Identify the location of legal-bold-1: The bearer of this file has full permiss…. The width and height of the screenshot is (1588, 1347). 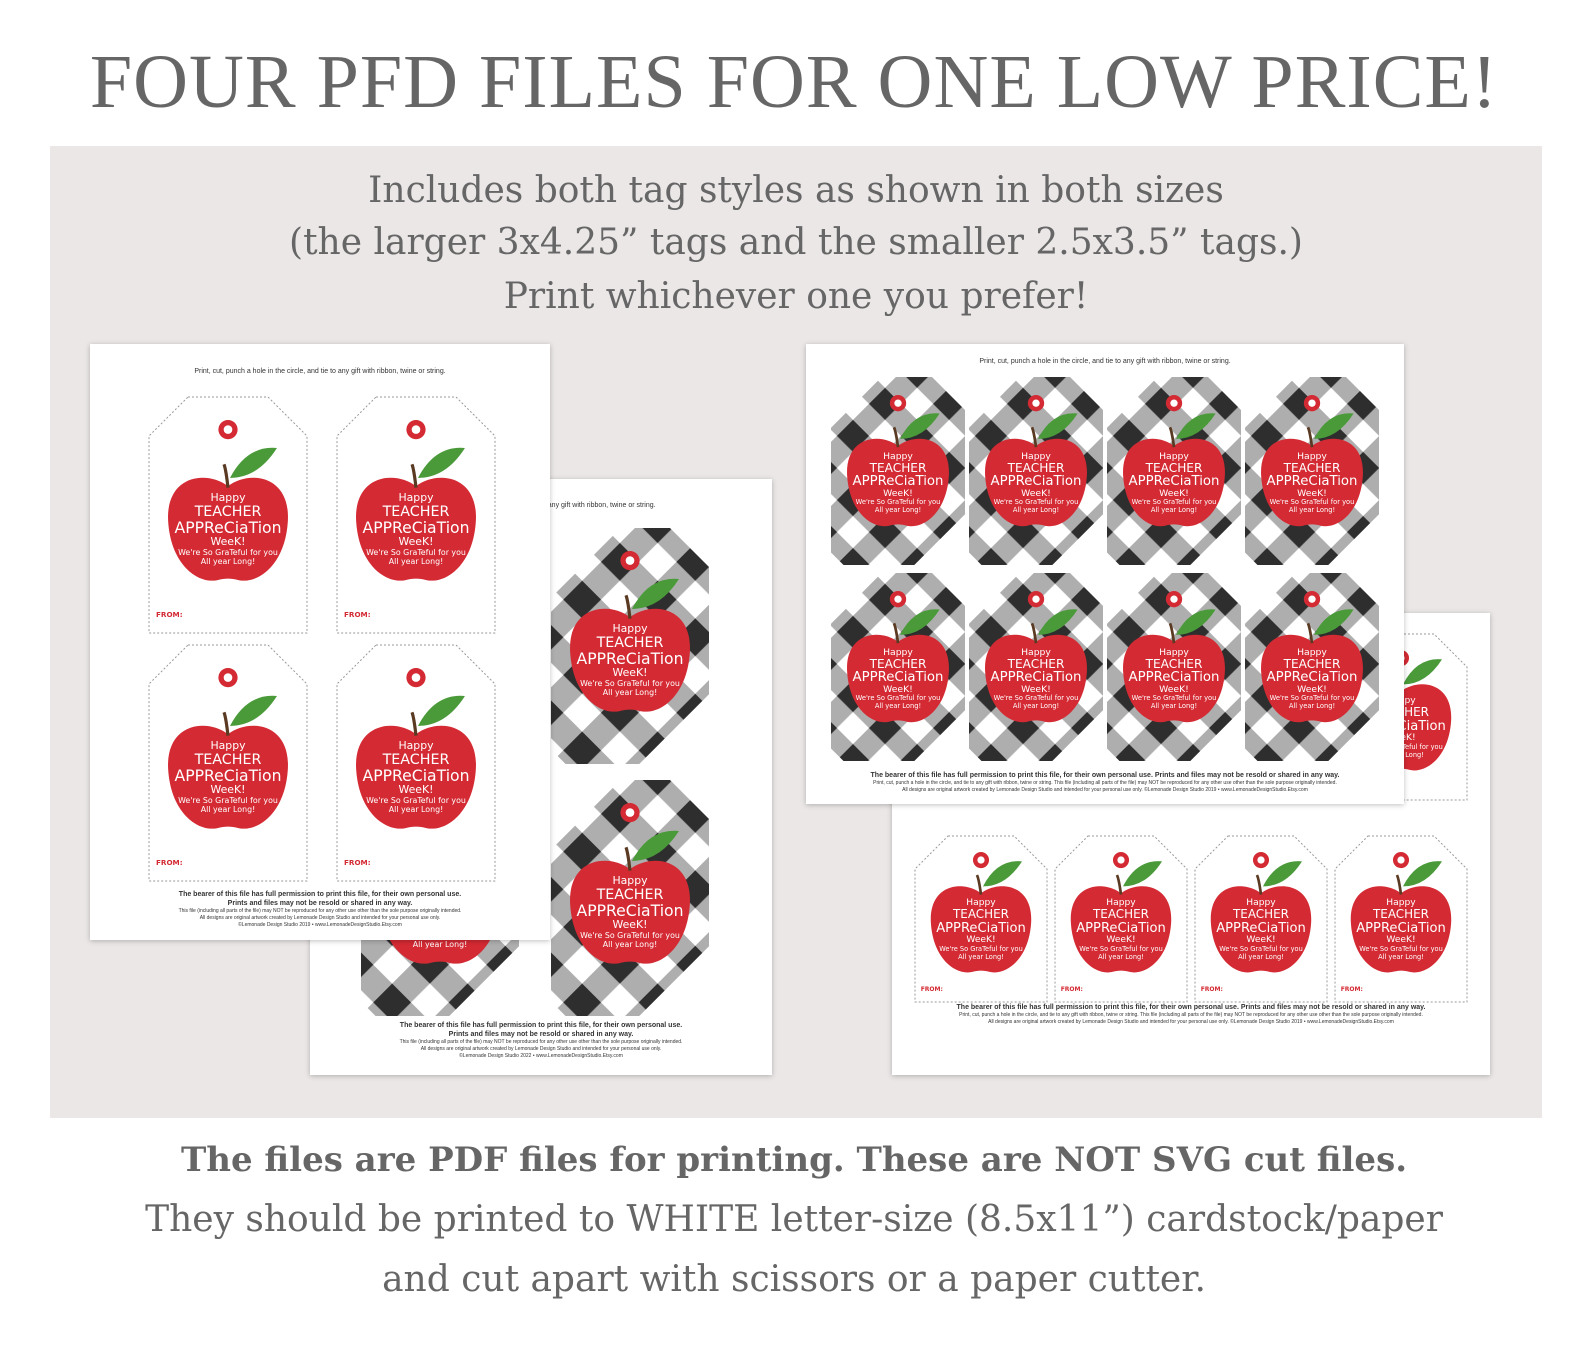
(320, 894).